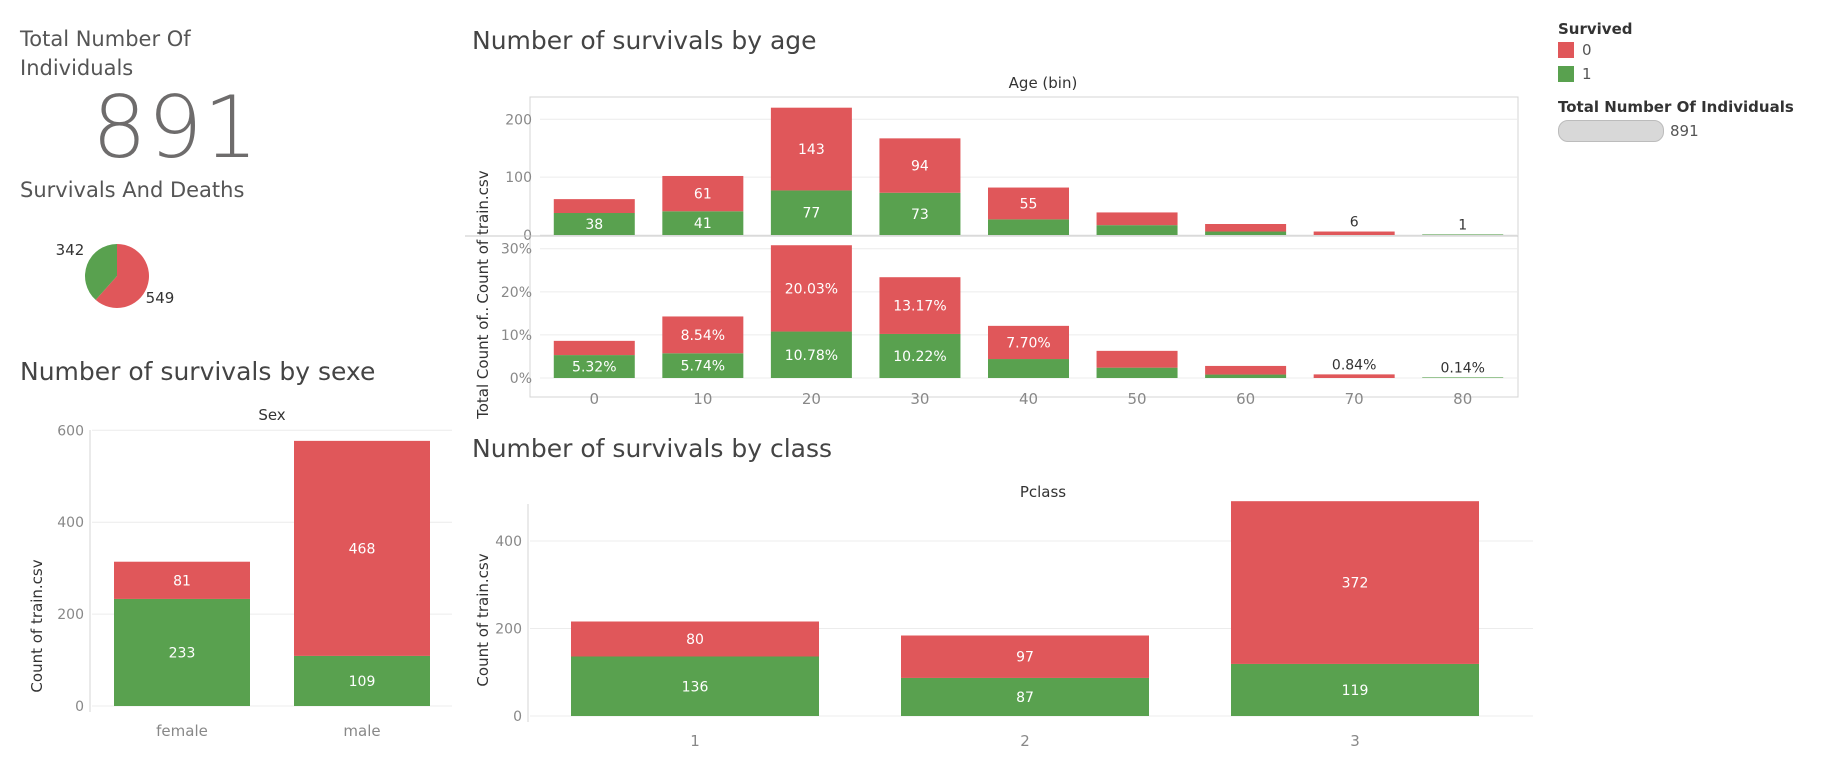  I want to click on age-count-label-survived: 73, so click(920, 215).